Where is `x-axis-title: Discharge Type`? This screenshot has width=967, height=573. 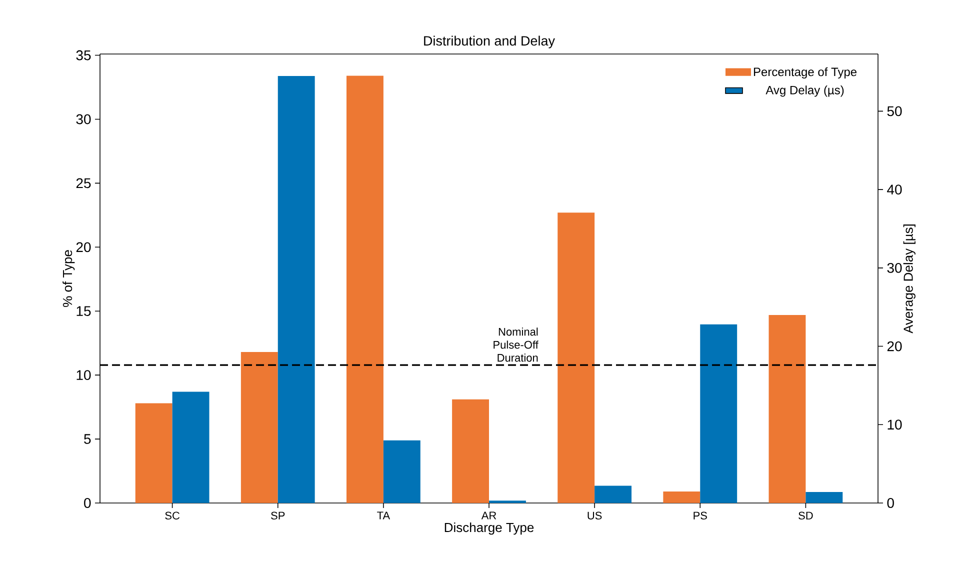 x-axis-title: Discharge Type is located at coordinates (489, 528).